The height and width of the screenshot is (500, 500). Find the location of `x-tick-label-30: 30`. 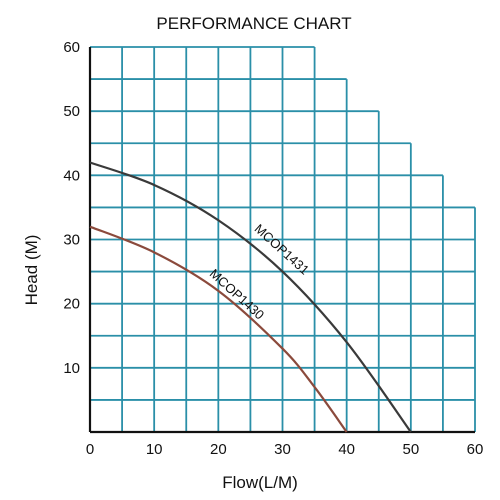

x-tick-label-30: 30 is located at coordinates (282, 449).